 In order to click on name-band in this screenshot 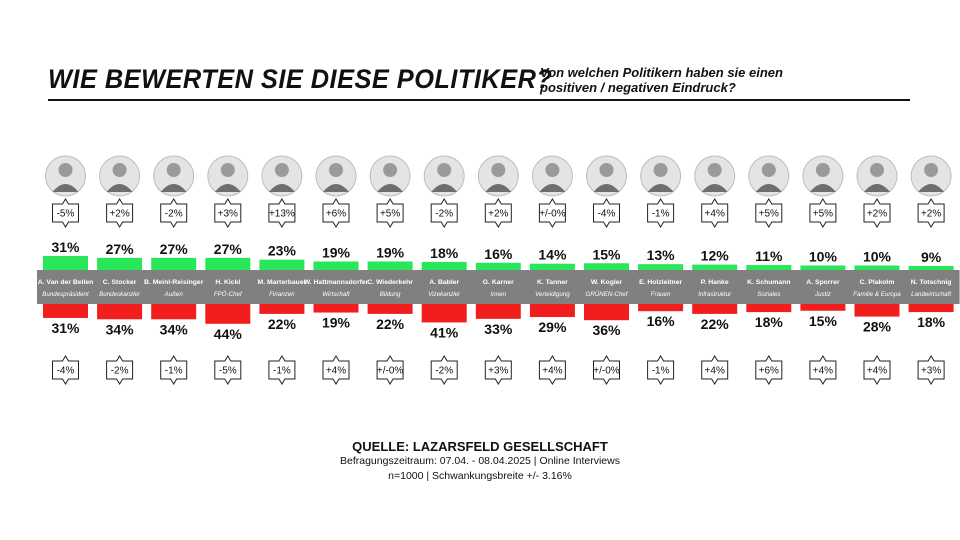, I will do `click(498, 287)`.